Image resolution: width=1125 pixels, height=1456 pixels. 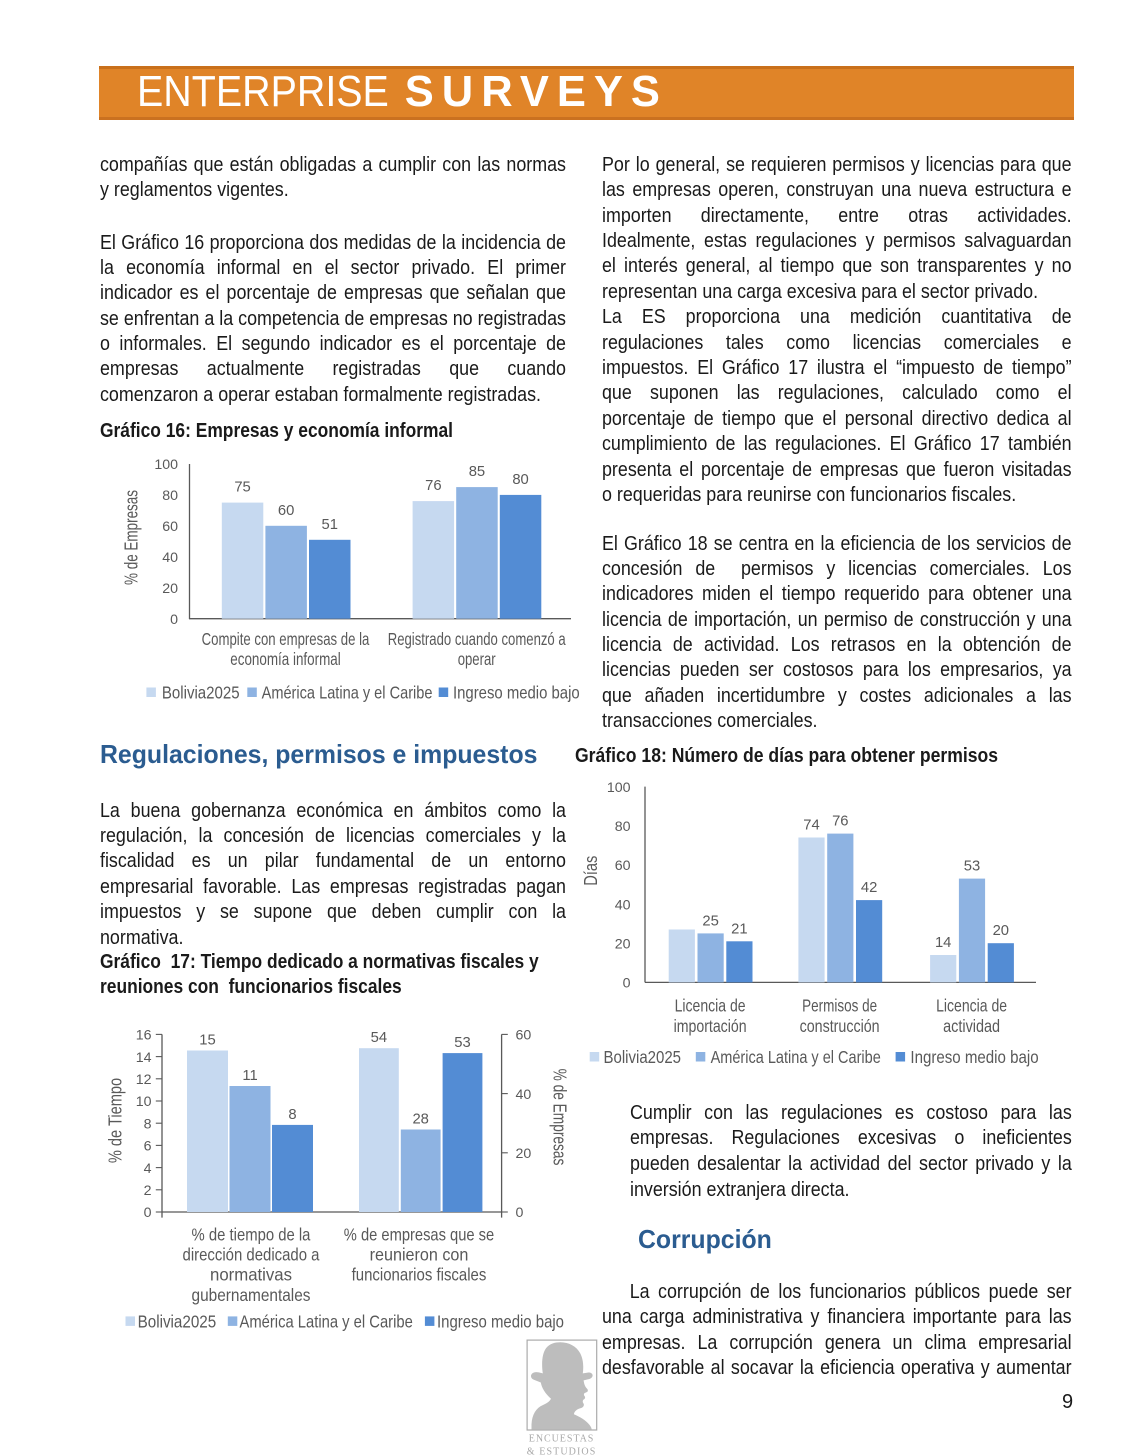 What do you see at coordinates (285, 659) in the screenshot?
I see `svg-text: economía informal` at bounding box center [285, 659].